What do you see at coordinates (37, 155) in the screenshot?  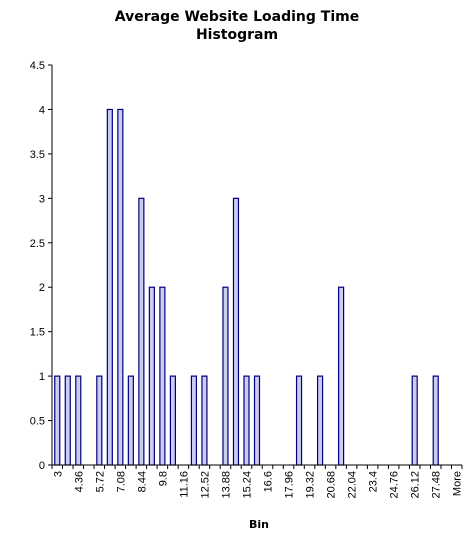 I see `y-tick-label: 3.5` at bounding box center [37, 155].